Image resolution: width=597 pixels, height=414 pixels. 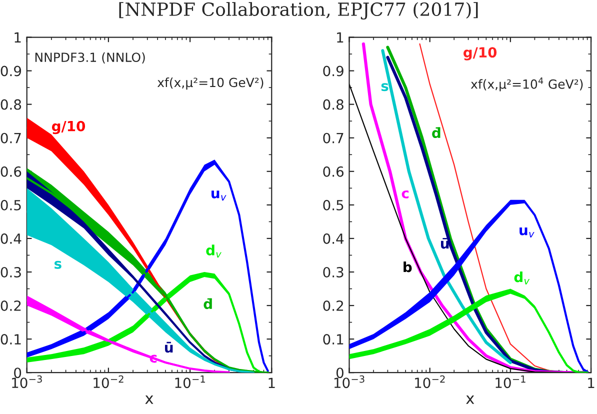 What do you see at coordinates (210, 84) in the screenshot?
I see `annotation: xf(x,μ²=10 GeV²)` at bounding box center [210, 84].